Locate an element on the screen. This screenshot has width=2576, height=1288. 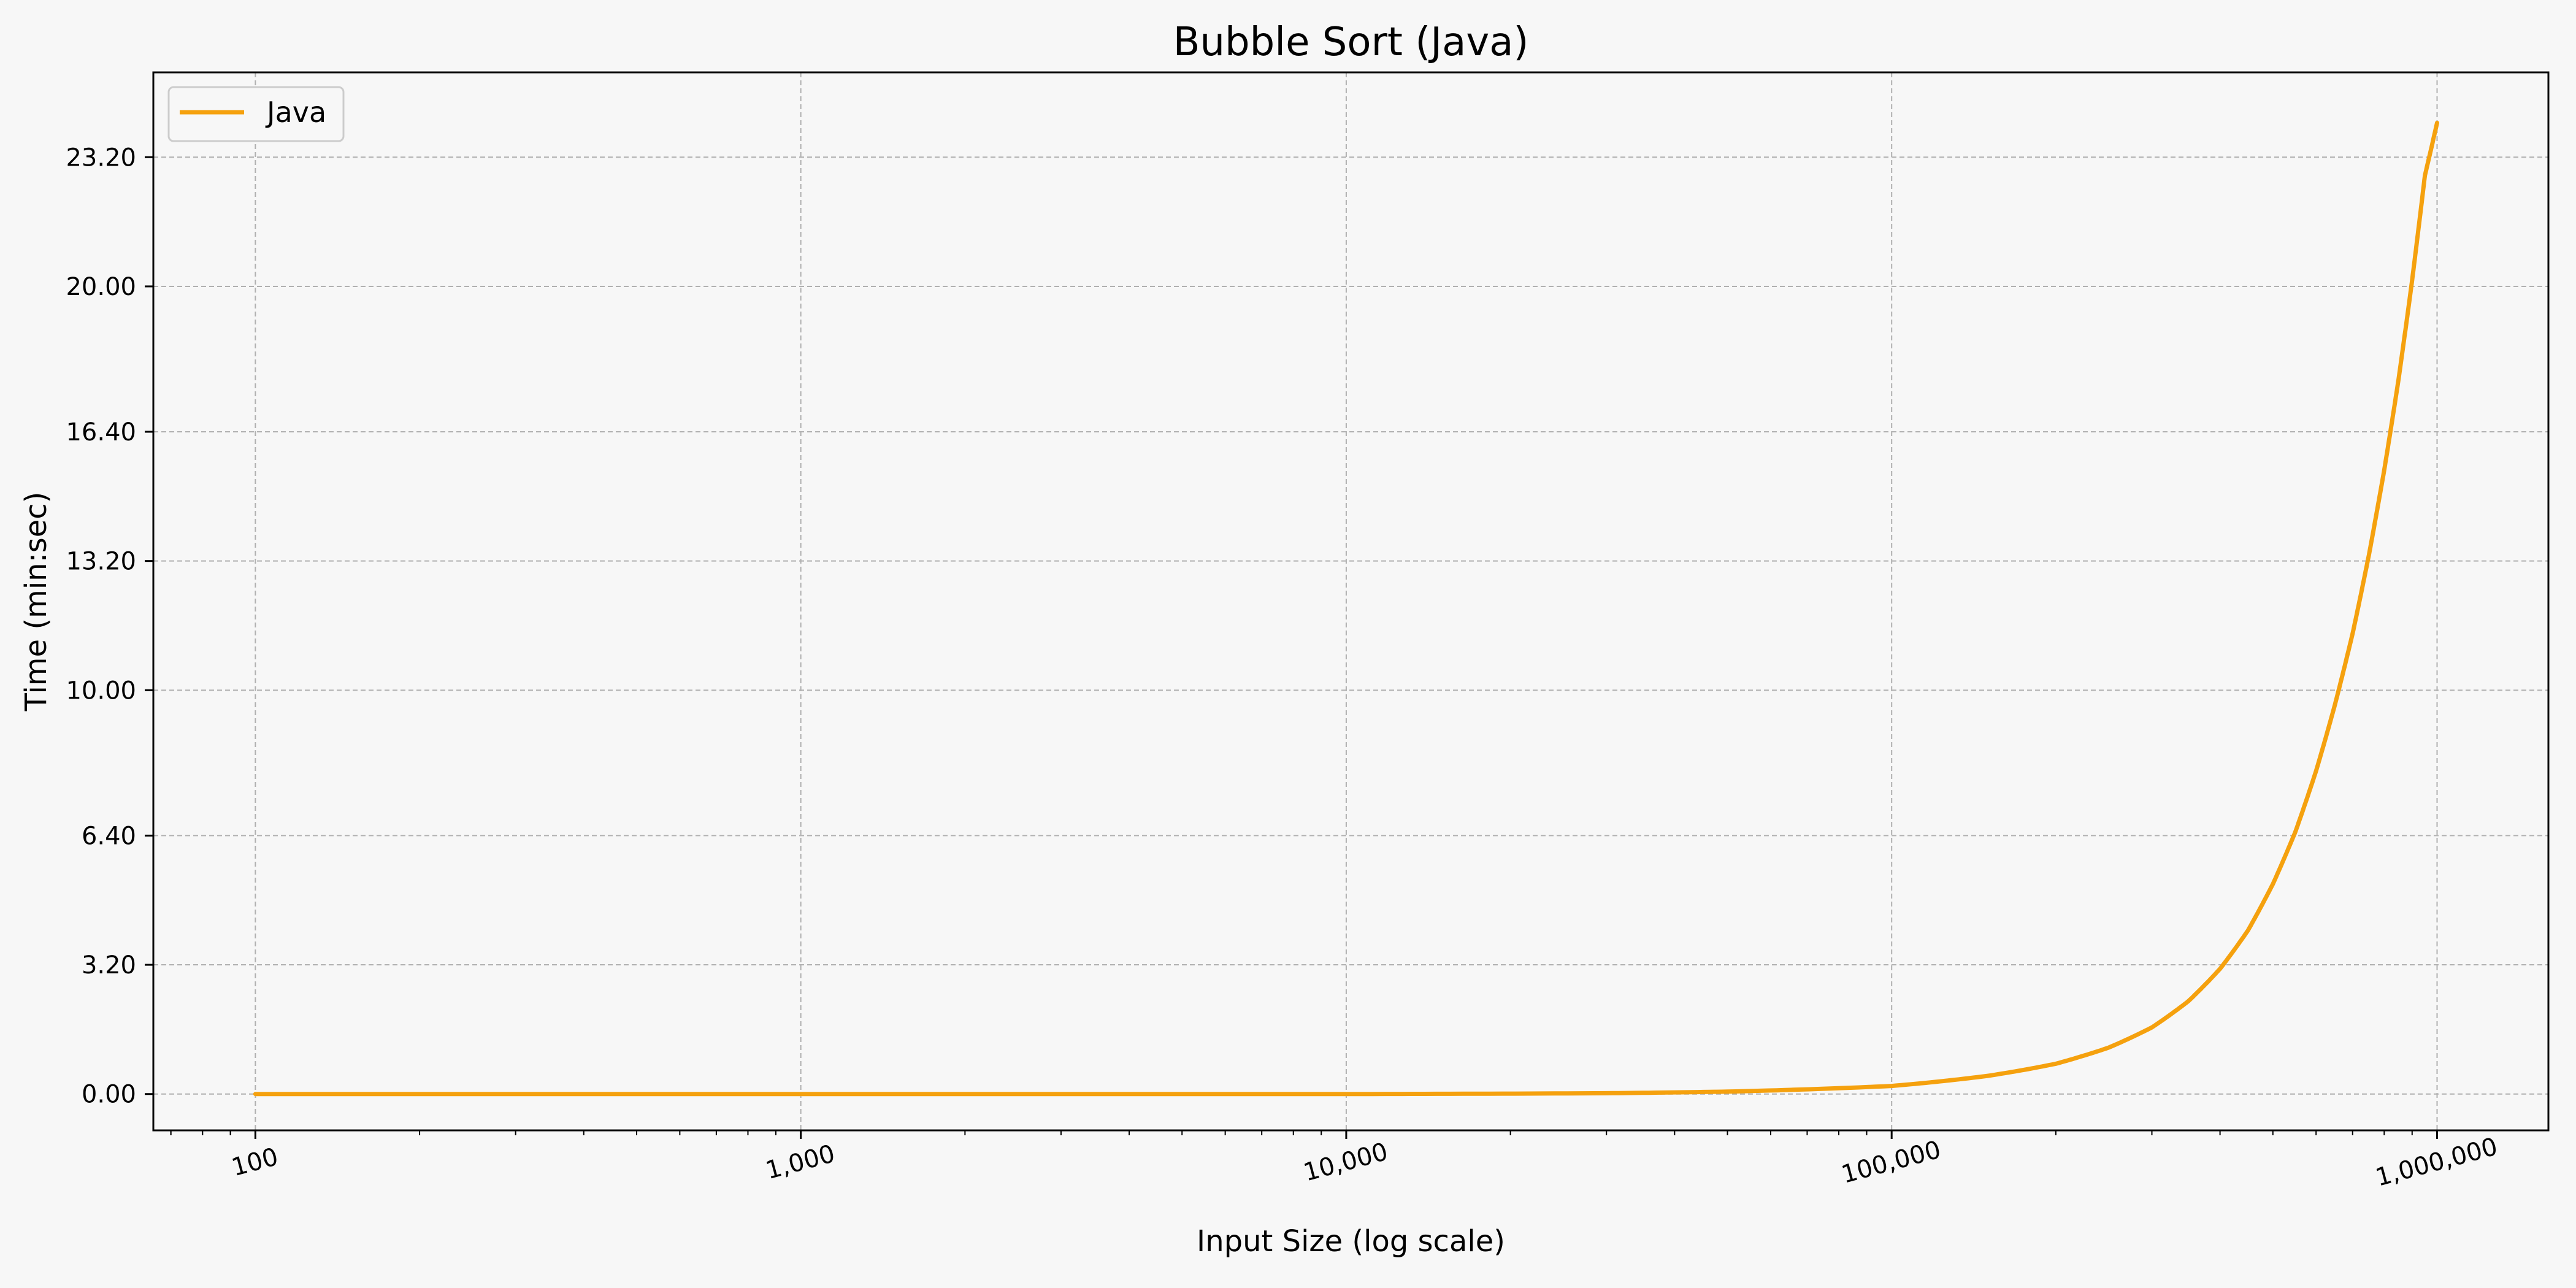
minor-ticks is located at coordinates (1291, 1132).